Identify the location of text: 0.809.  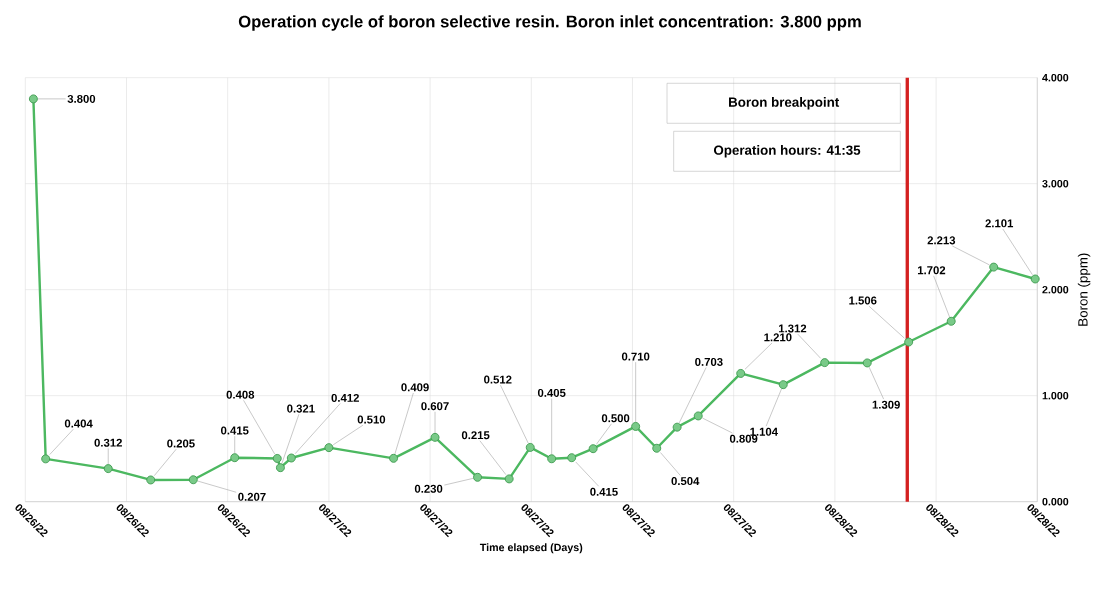
(743, 438).